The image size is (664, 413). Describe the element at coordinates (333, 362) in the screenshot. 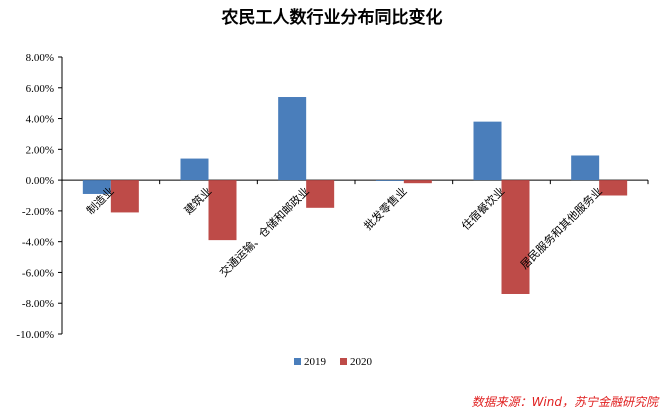

I see `legend: 2019 2020` at that location.